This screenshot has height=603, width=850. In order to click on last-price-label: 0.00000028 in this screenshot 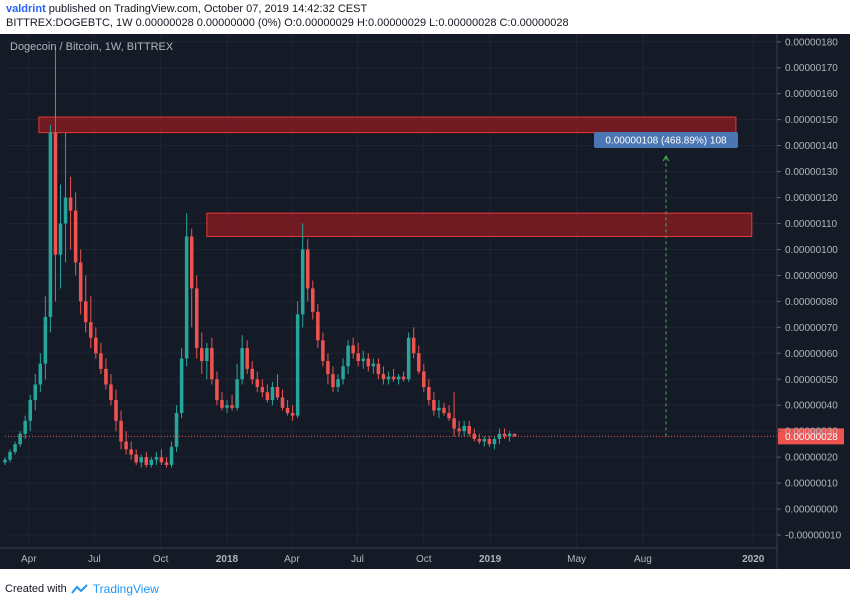, I will do `click(811, 437)`.